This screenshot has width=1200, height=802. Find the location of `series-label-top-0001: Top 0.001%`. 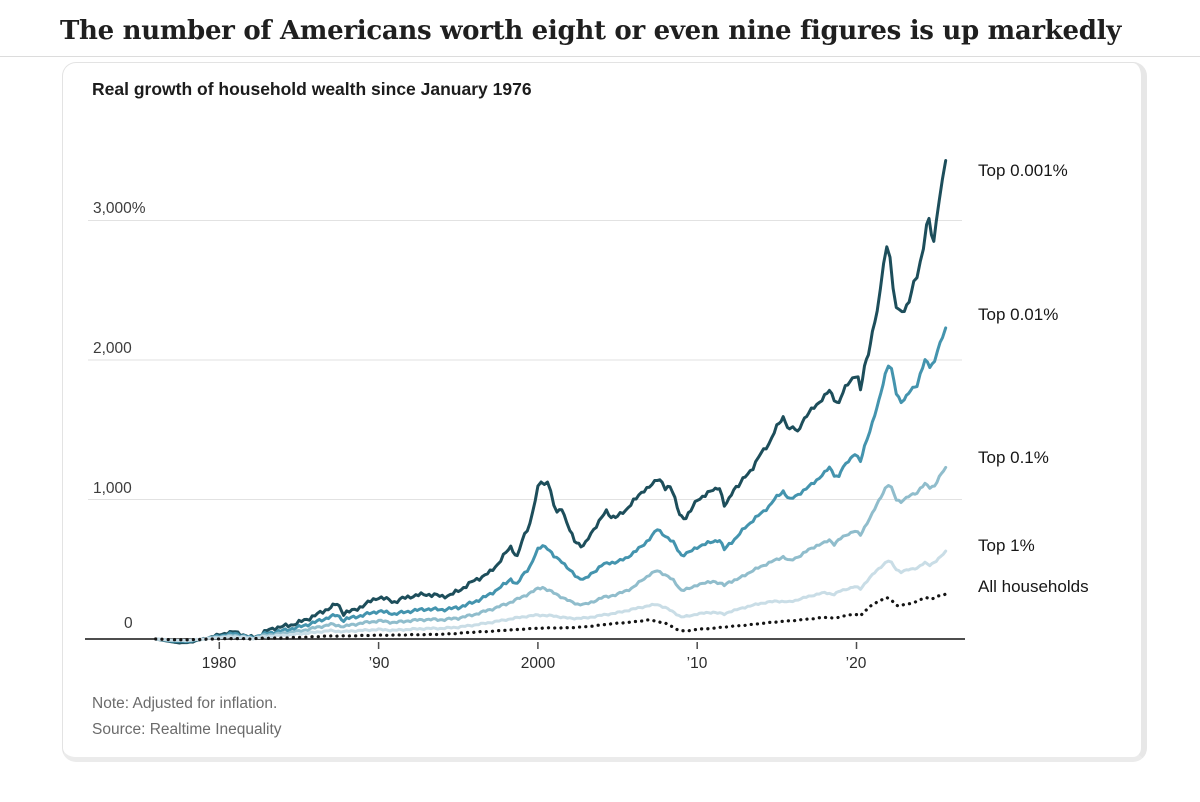

series-label-top-0001: Top 0.001% is located at coordinates (1023, 170).